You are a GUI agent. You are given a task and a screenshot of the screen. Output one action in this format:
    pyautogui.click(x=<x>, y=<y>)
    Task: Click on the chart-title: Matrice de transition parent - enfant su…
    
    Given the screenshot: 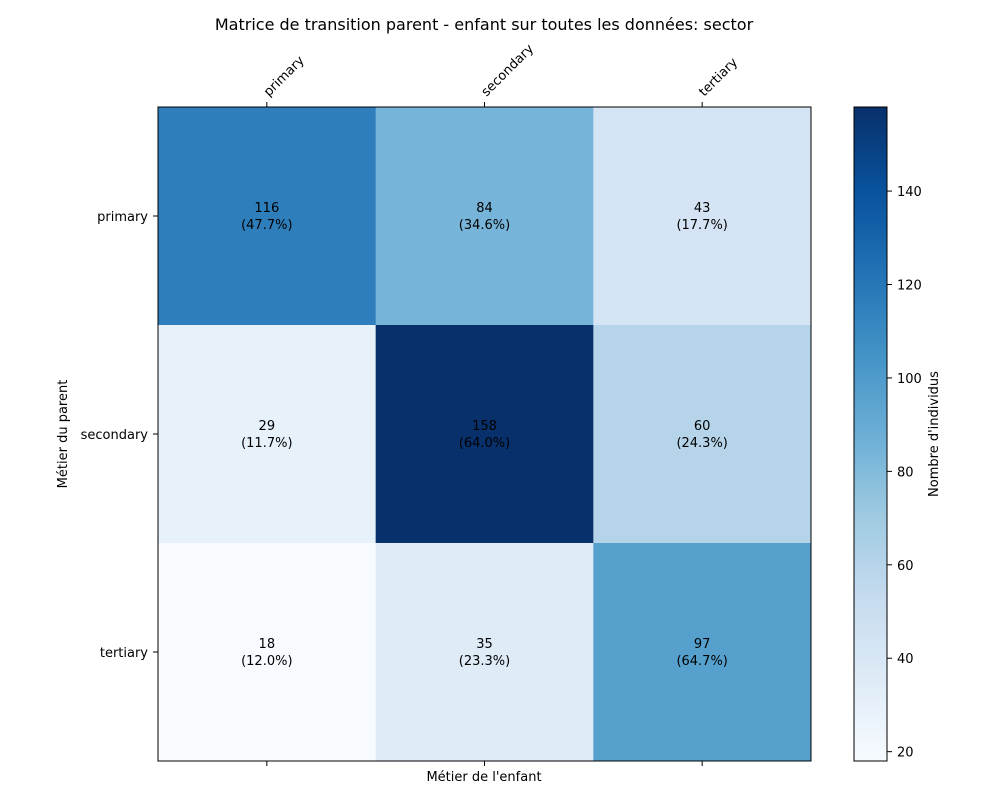 What is the action you would take?
    pyautogui.click(x=484, y=24)
    